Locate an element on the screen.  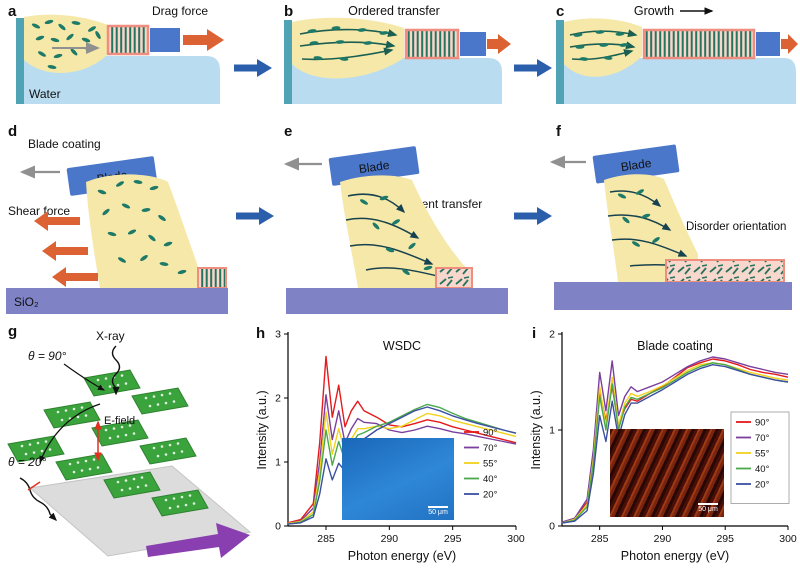
panel-label-c: c is located at coordinates (560, 11).